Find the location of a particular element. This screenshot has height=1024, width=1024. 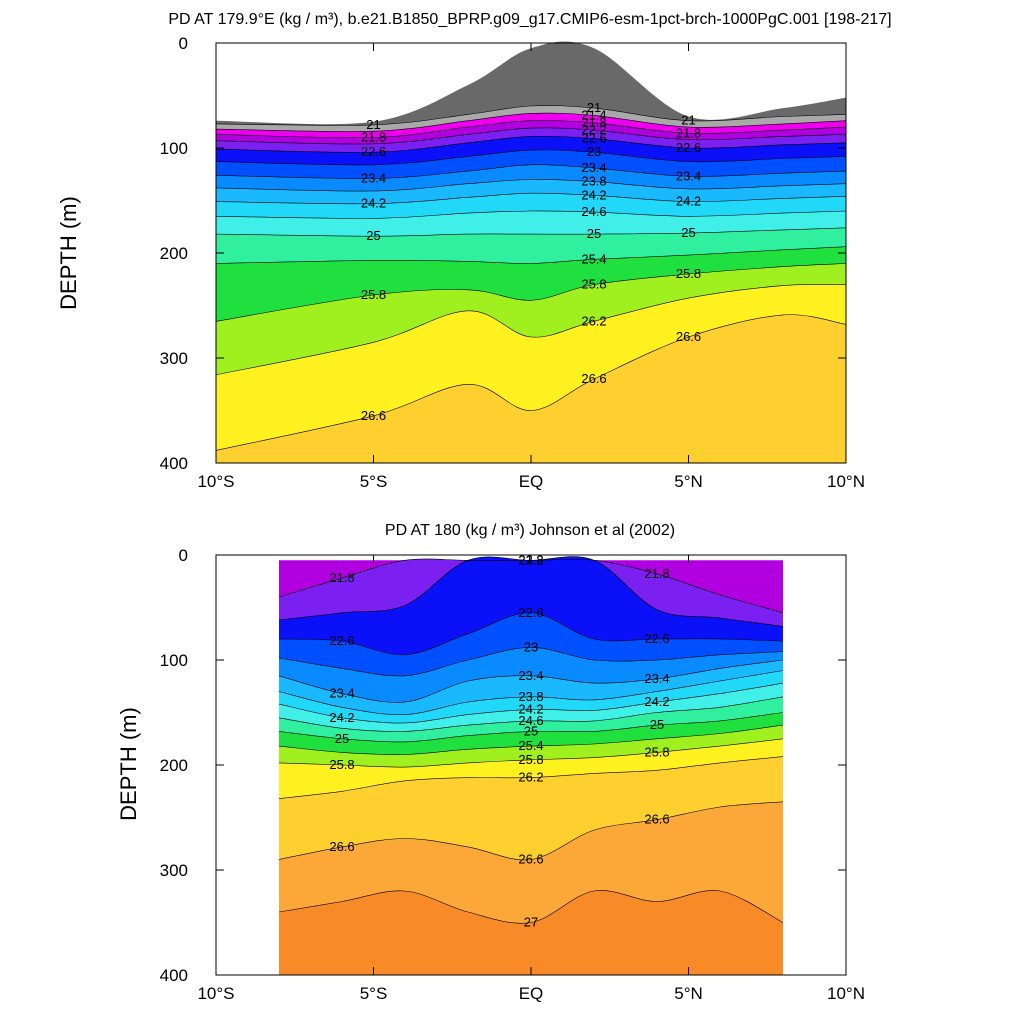

contour-line-22.2 is located at coordinates (531, 136).